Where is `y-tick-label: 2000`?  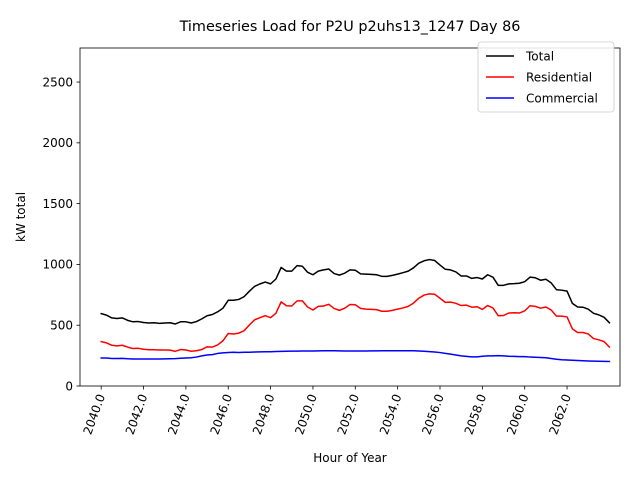
y-tick-label: 2000 is located at coordinates (57, 143).